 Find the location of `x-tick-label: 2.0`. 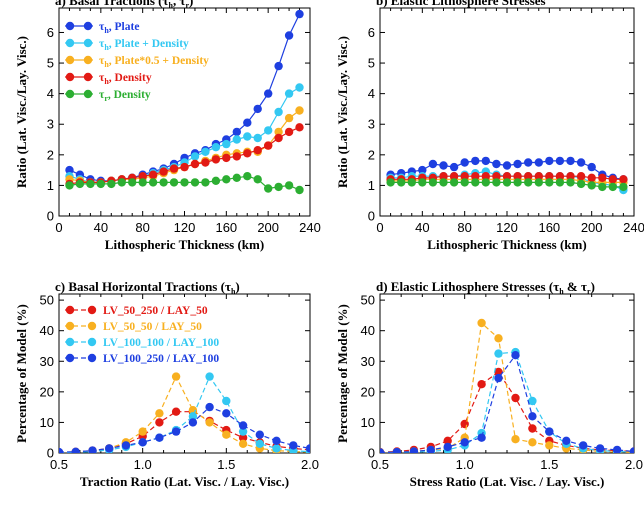

x-tick-label: 2.0 is located at coordinates (634, 464).